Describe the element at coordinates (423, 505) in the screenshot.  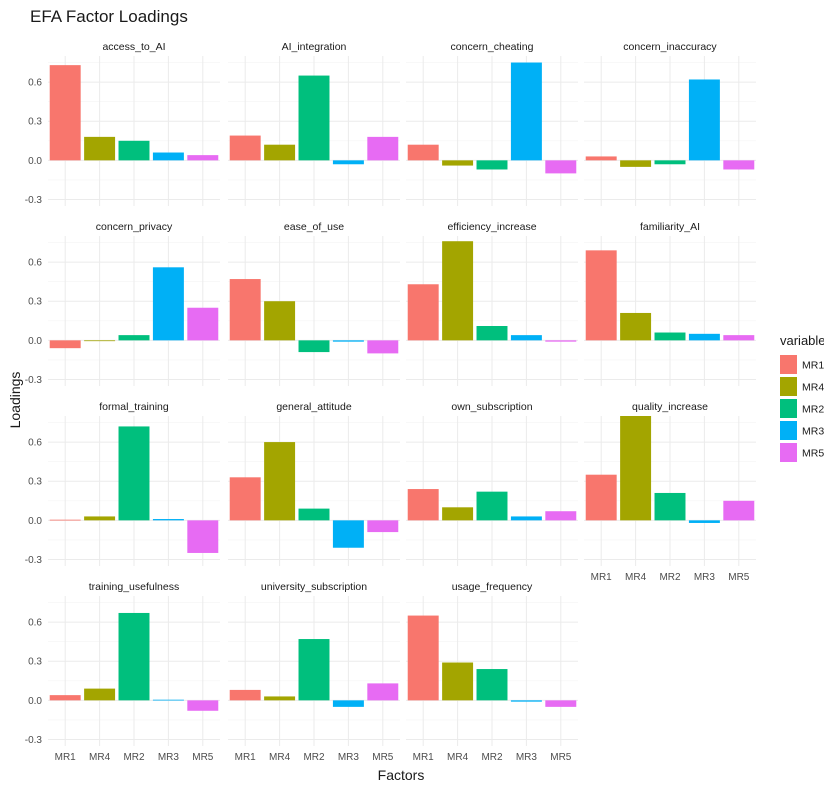
I see `bar-own_subscription-MR1` at that location.